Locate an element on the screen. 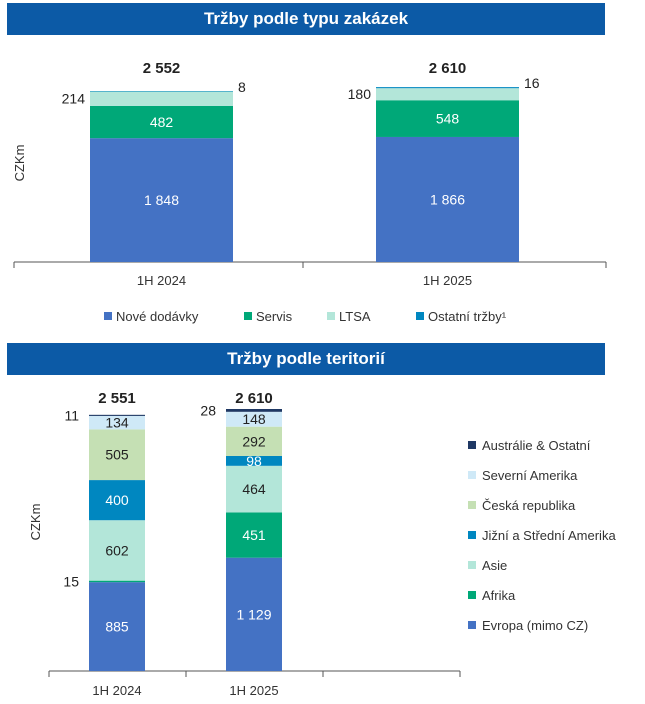  data-label-0-3: 400 is located at coordinates (117, 500).